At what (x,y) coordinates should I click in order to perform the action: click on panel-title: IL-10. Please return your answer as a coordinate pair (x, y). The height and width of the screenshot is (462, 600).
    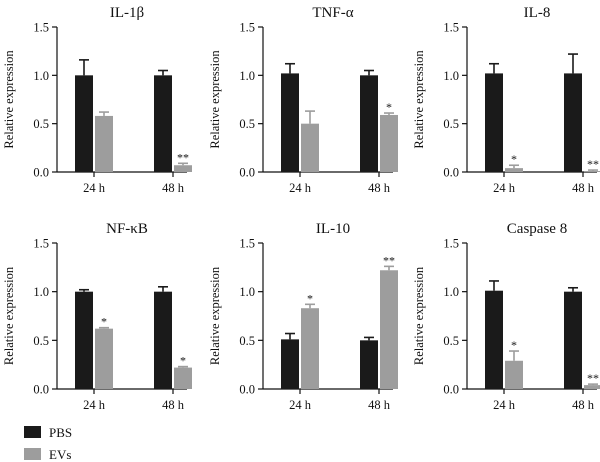
    Looking at the image, I should click on (333, 229).